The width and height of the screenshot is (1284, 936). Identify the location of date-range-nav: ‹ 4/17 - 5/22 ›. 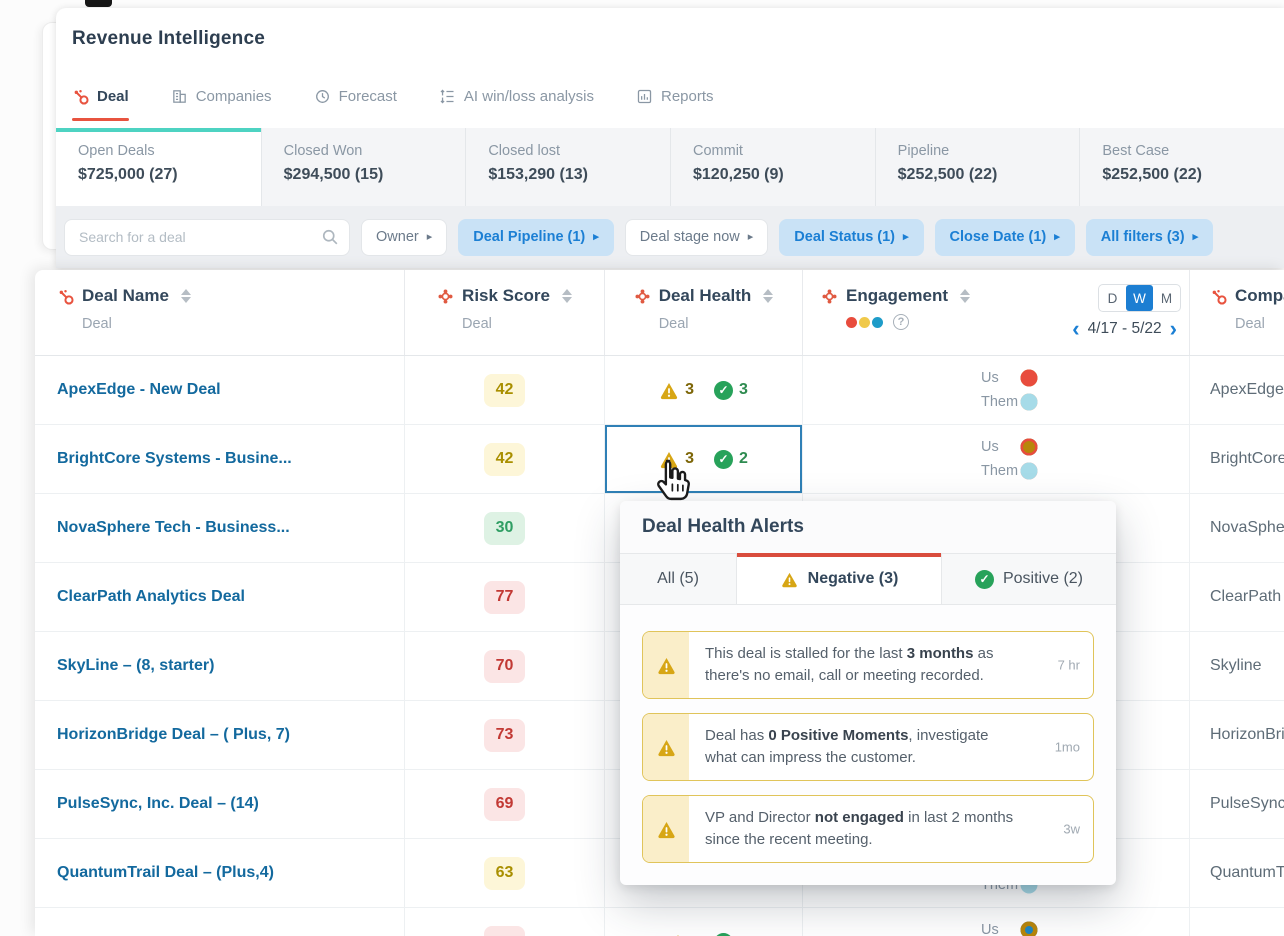
(1124, 329).